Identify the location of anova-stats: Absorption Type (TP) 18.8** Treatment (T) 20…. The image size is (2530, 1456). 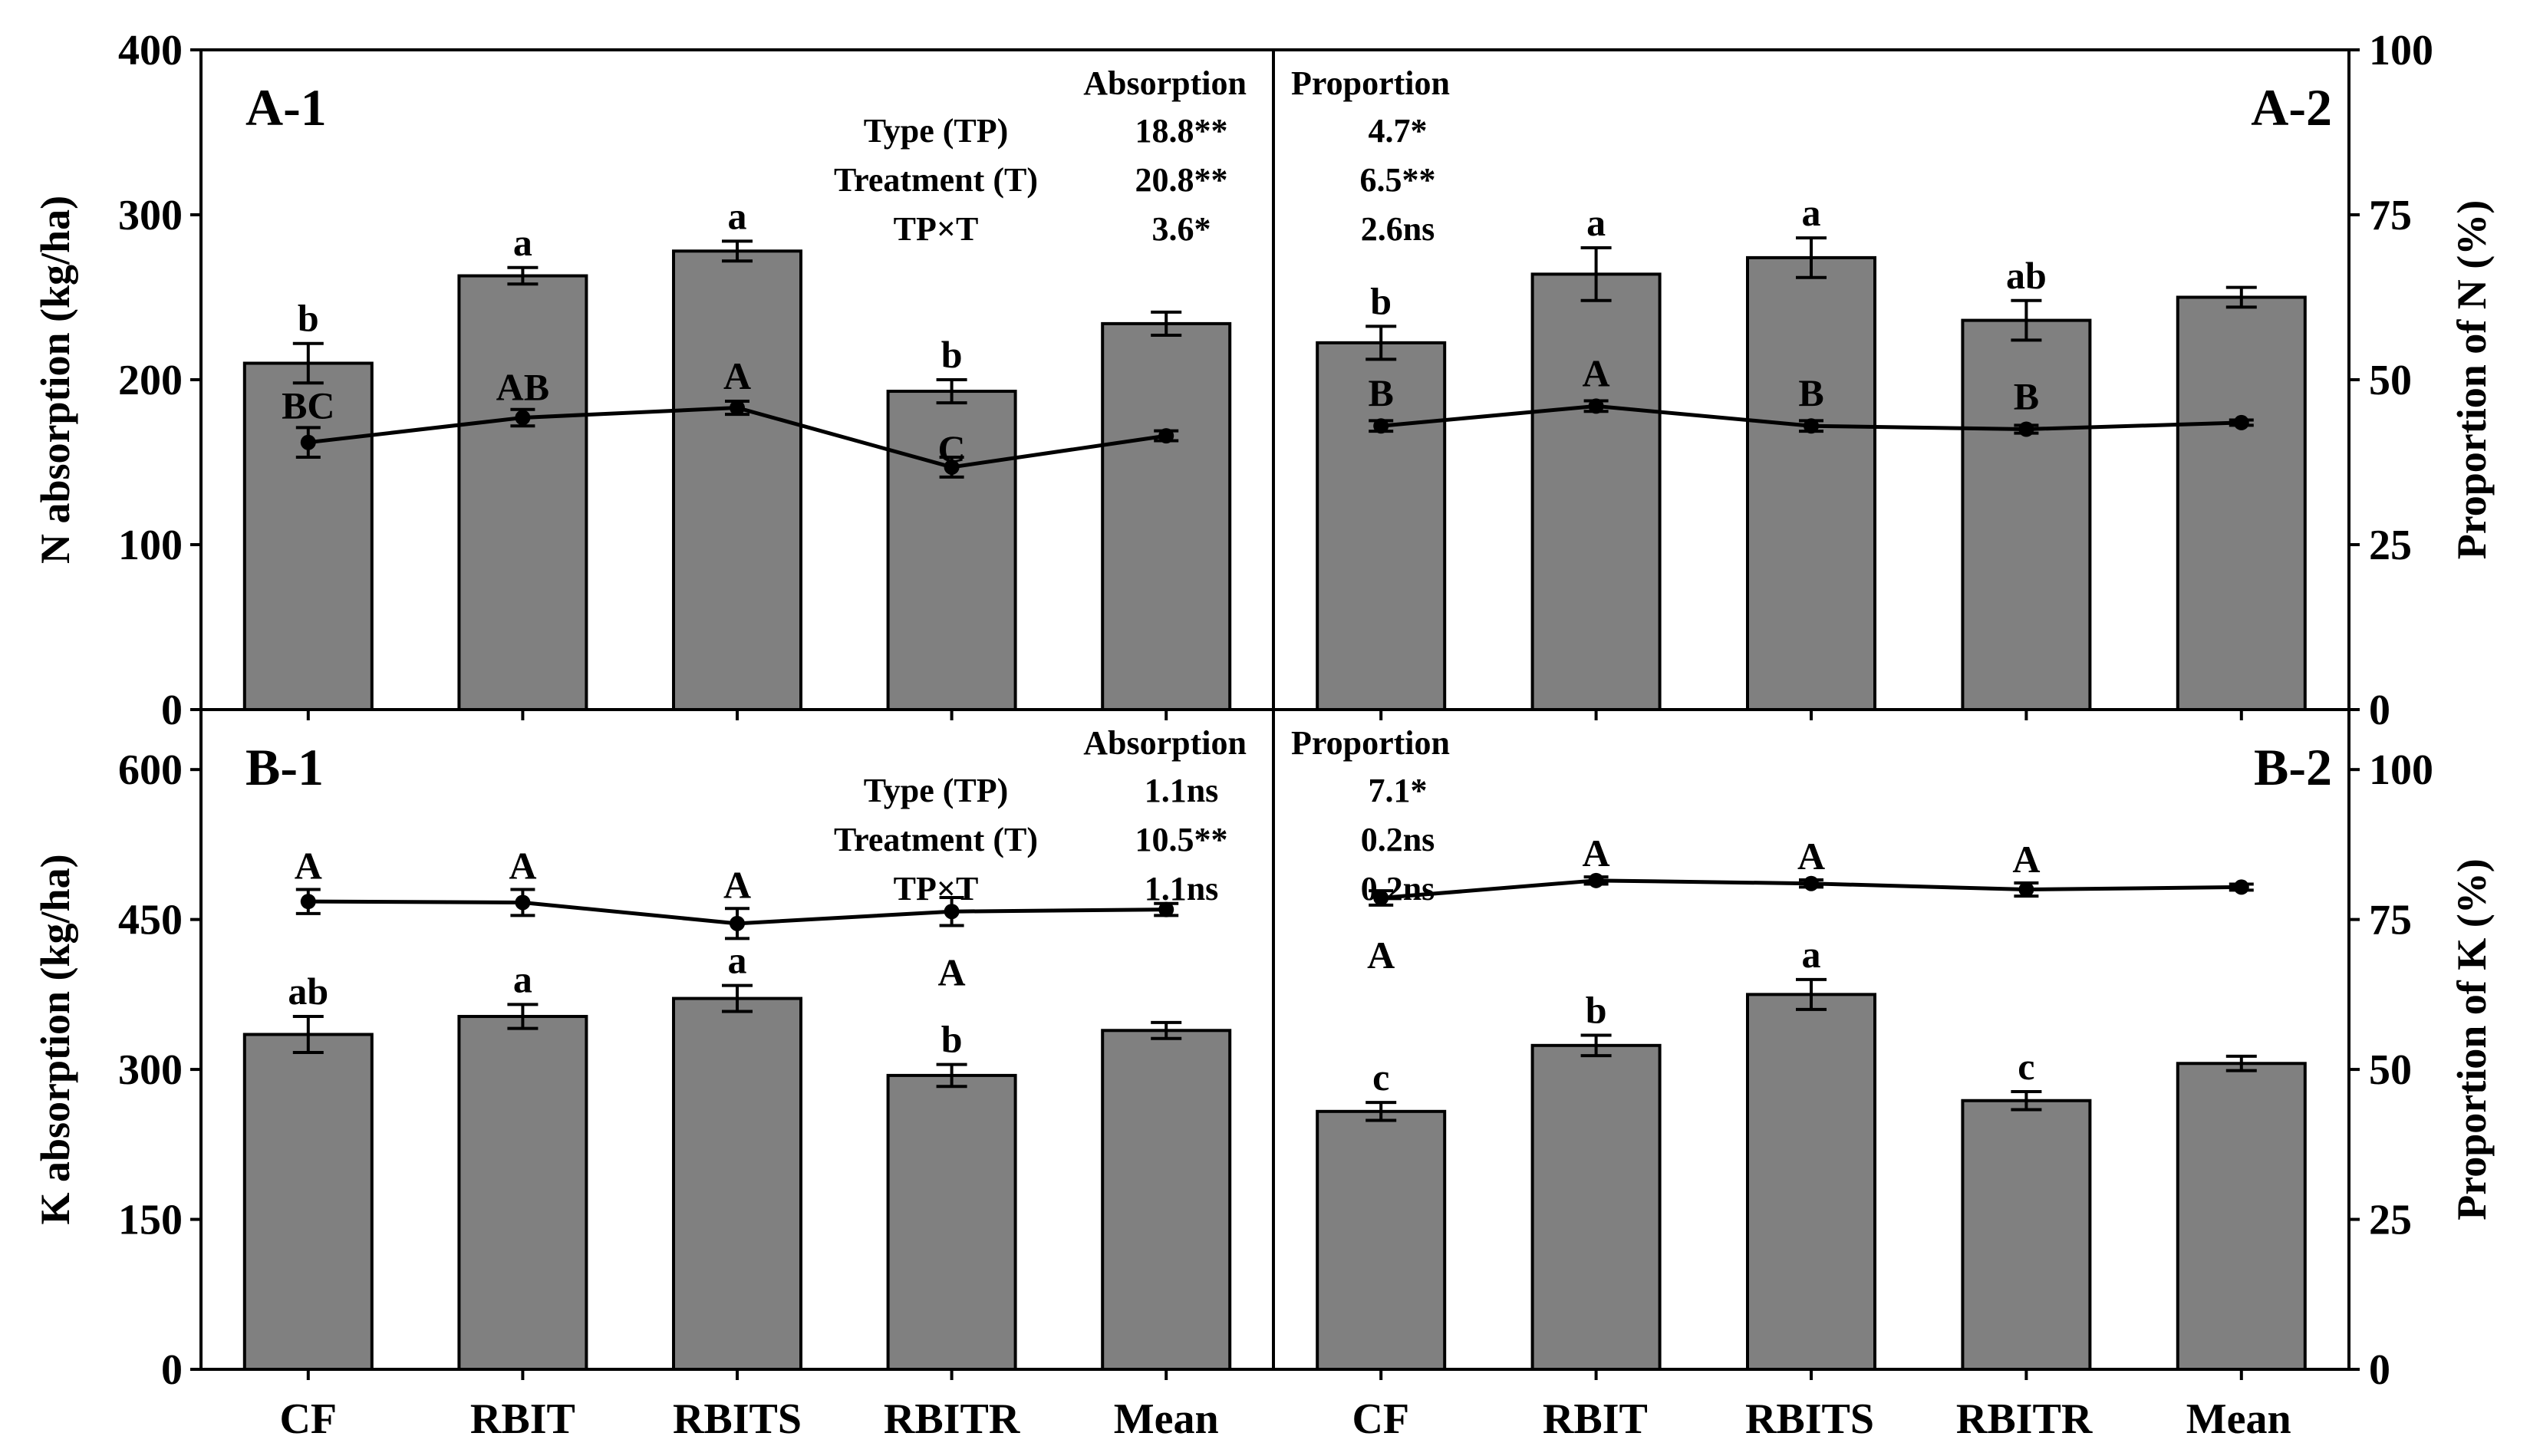
(1040, 156).